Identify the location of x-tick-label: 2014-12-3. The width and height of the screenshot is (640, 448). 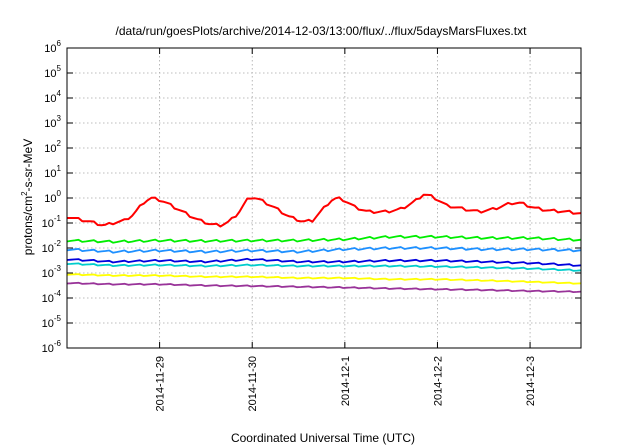
(531, 381).